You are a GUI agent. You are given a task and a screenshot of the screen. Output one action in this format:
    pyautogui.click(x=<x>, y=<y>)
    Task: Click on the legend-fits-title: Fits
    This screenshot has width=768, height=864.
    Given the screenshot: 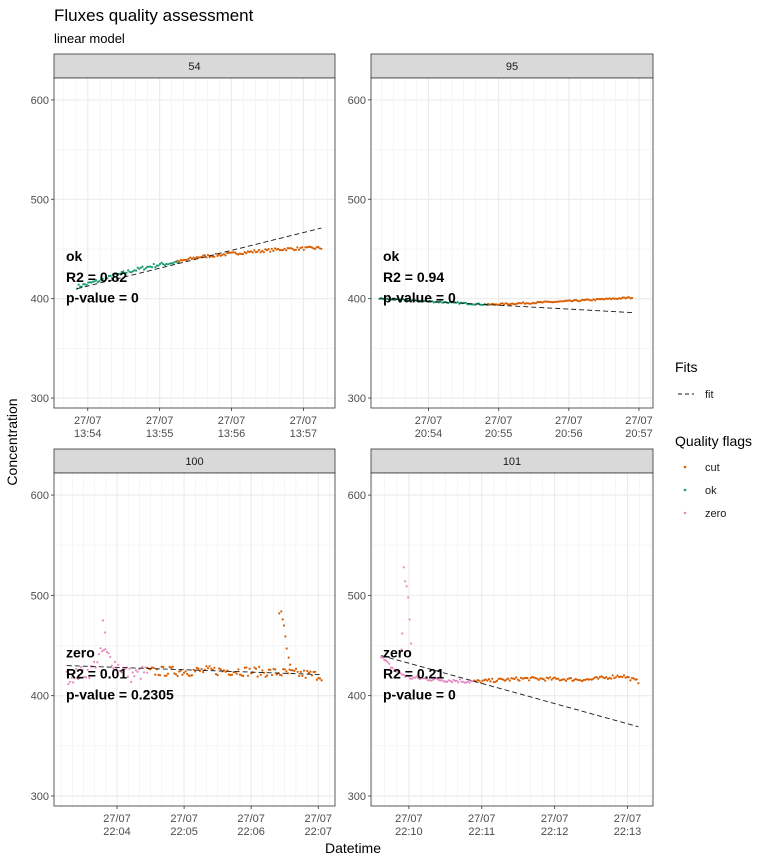 What is the action you would take?
    pyautogui.click(x=686, y=367)
    